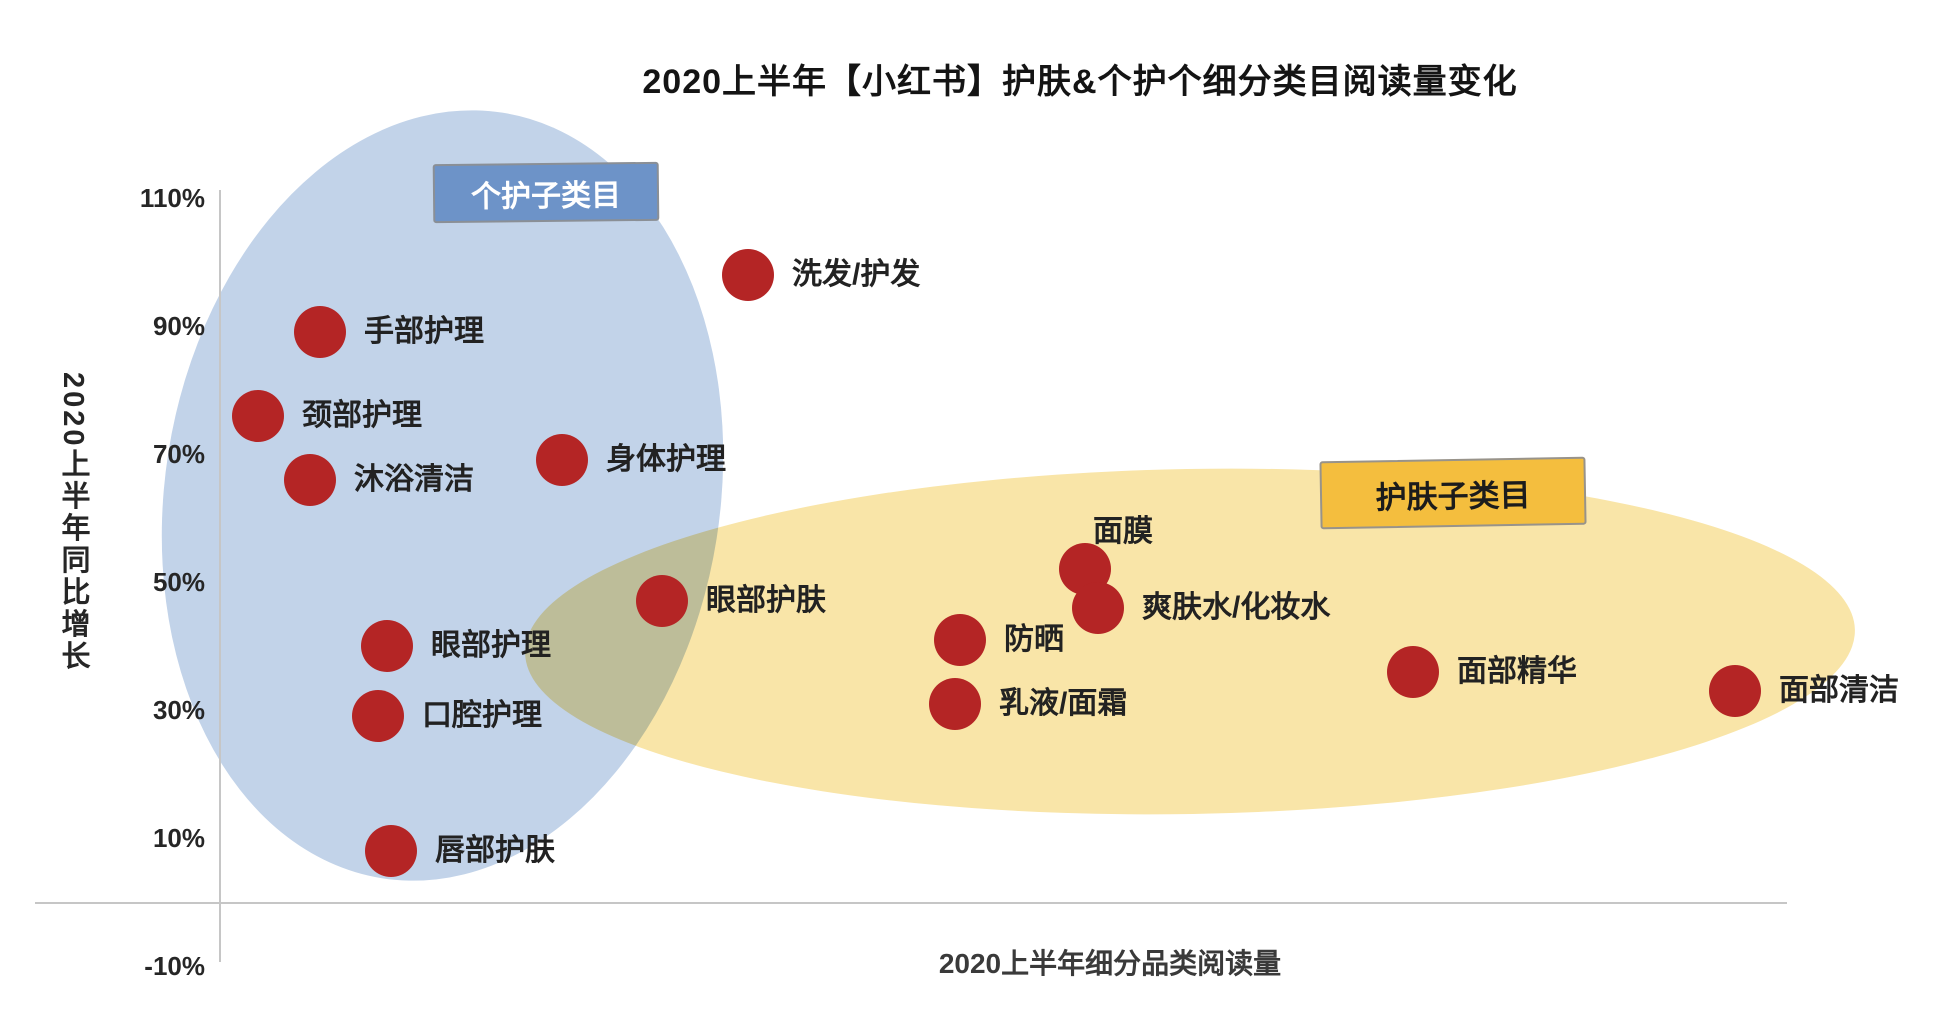 The width and height of the screenshot is (1954, 1032). What do you see at coordinates (378, 716) in the screenshot?
I see `data-point-oral-care` at bounding box center [378, 716].